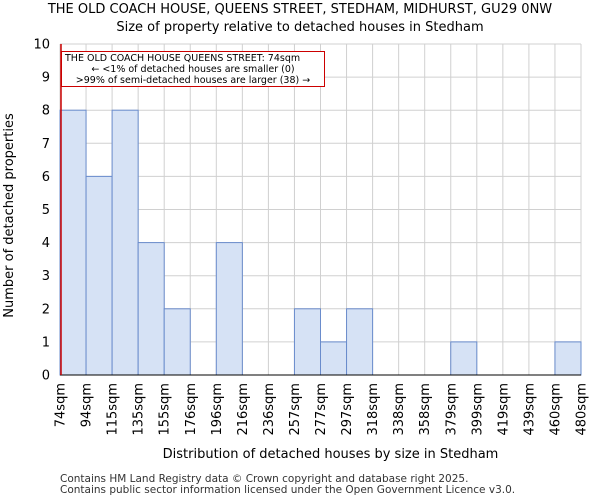 This screenshot has width=600, height=500. Describe the element at coordinates (183, 58) in the screenshot. I see `annotation-line-1: THE OLD COACH HOUSE QUEENS STREET: 74sqm` at that location.